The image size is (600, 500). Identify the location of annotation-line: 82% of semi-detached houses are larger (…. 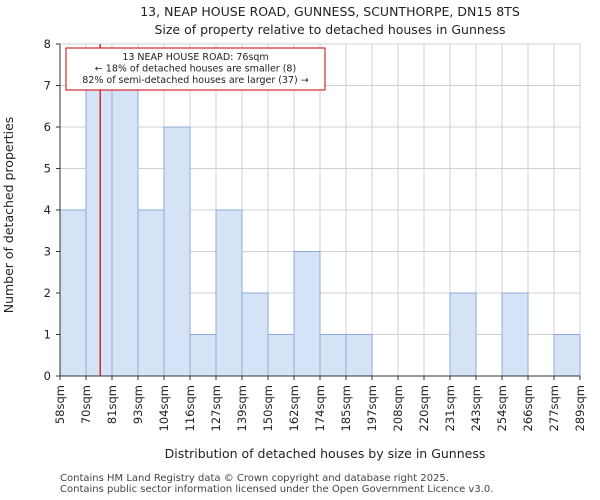
(195, 80).